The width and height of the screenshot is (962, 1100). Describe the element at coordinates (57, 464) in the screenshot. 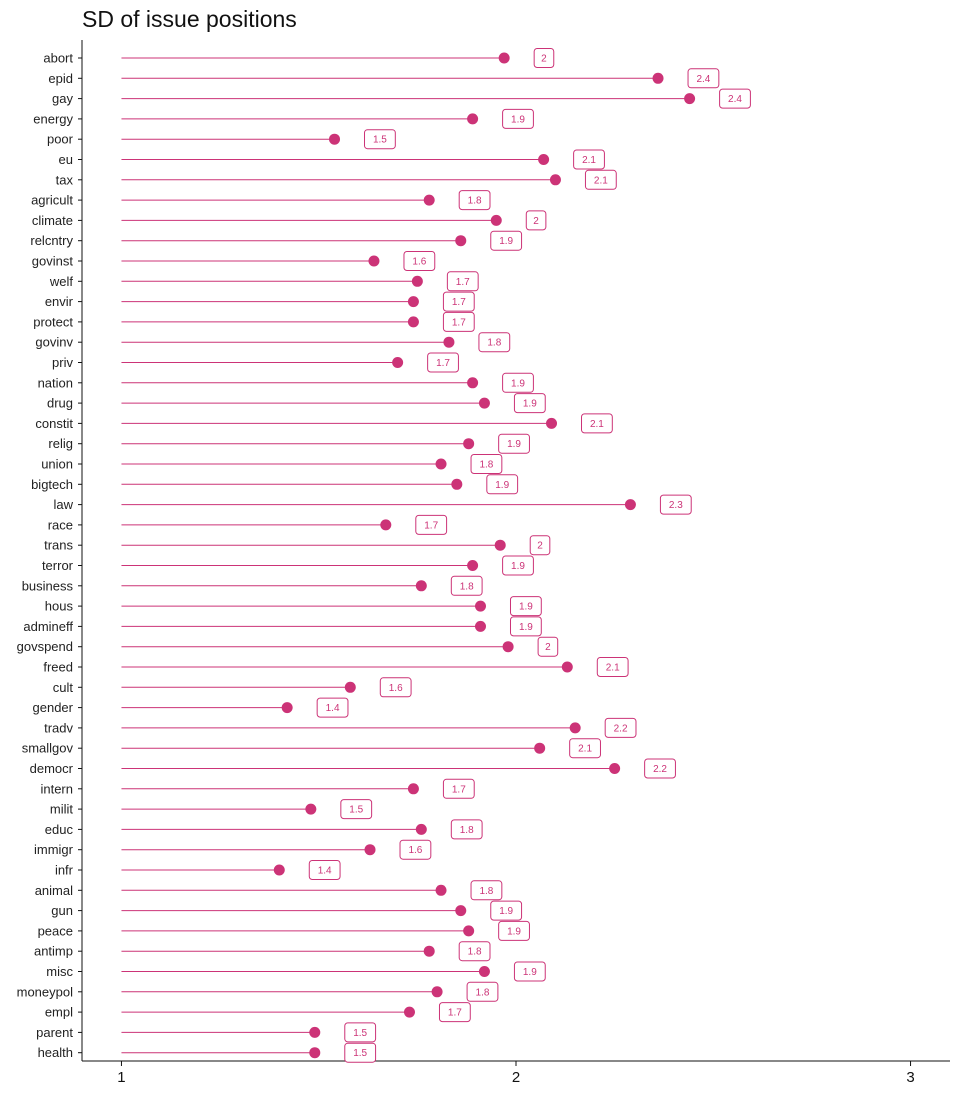

I see `category-label: union` at that location.